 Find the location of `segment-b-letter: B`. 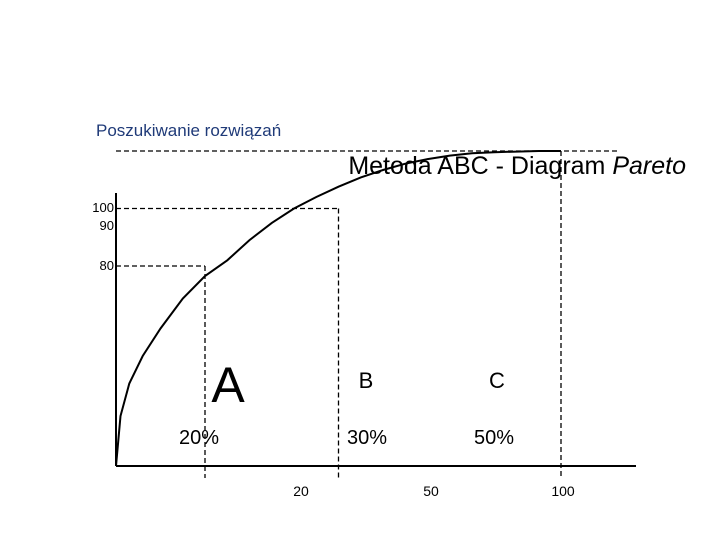

segment-b-letter: B is located at coordinates (366, 380).